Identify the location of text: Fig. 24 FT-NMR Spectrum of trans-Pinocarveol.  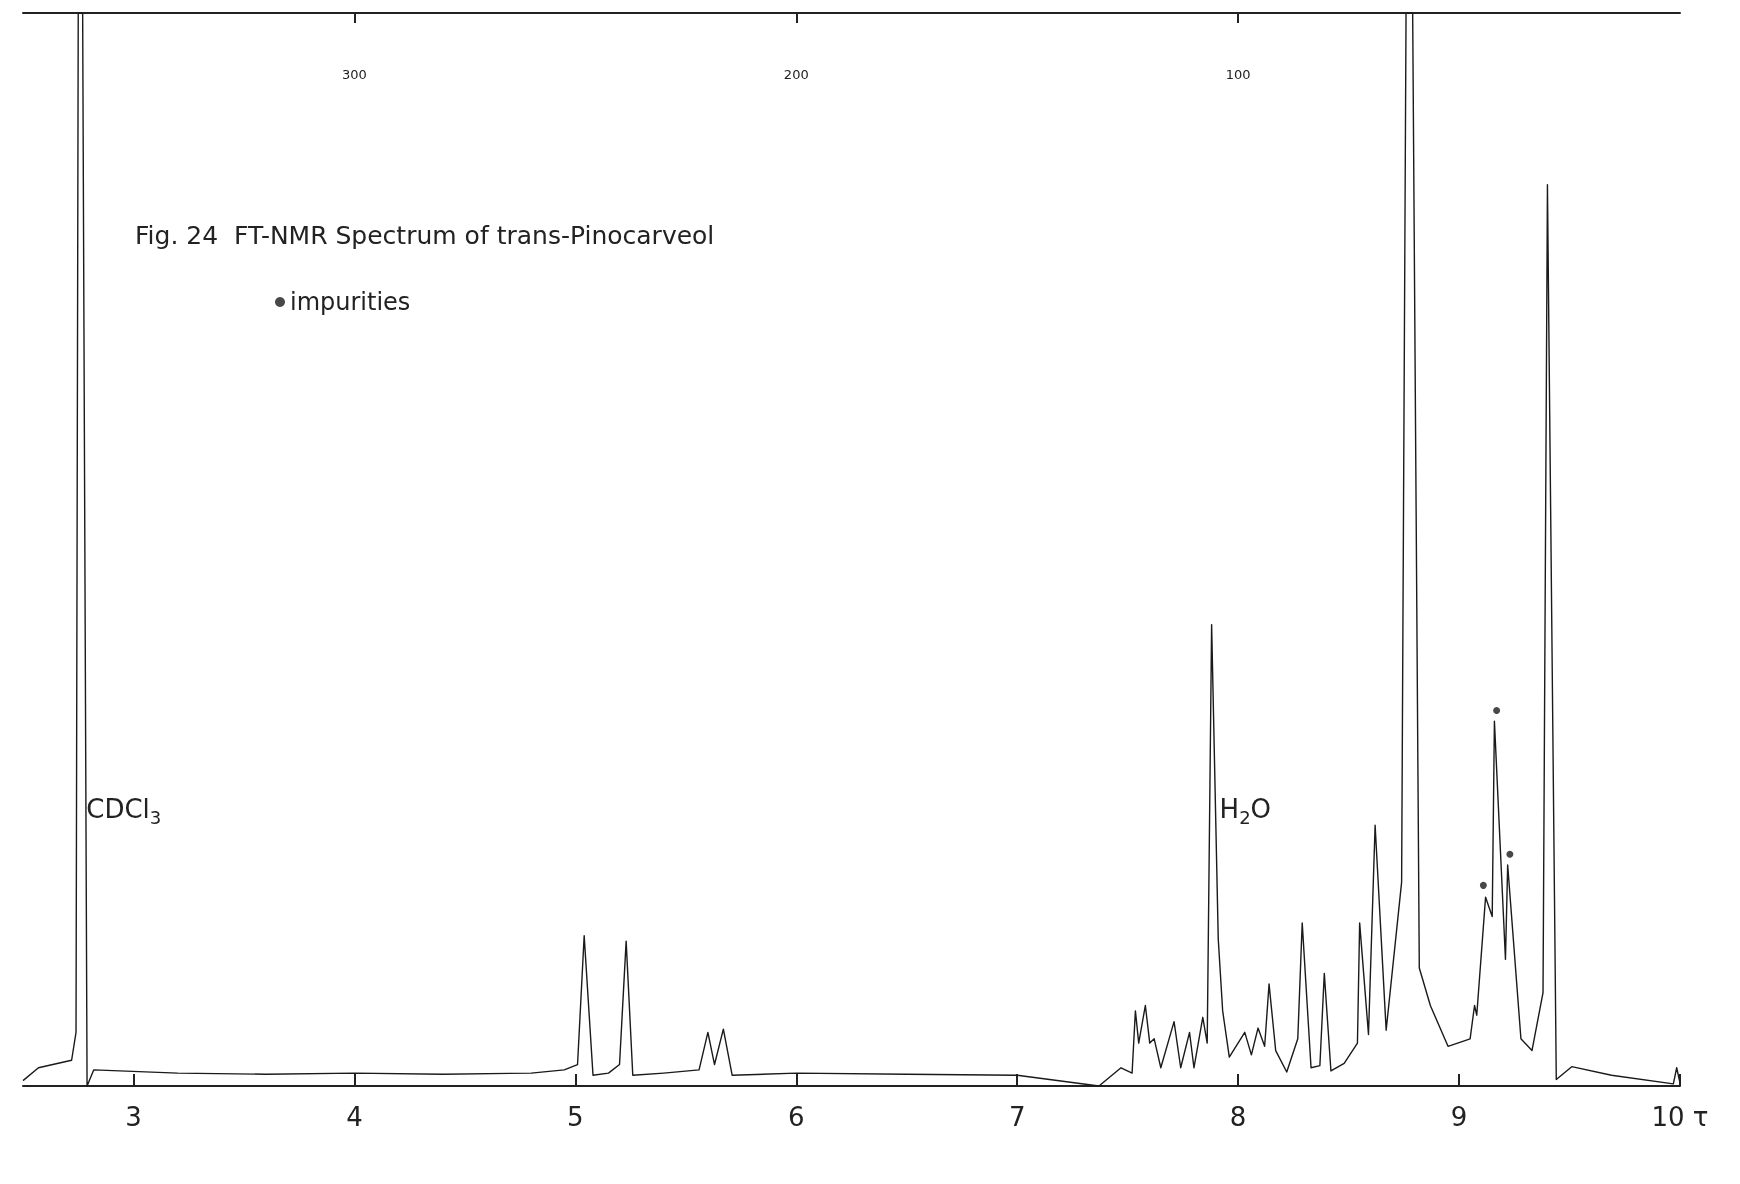
(425, 235).